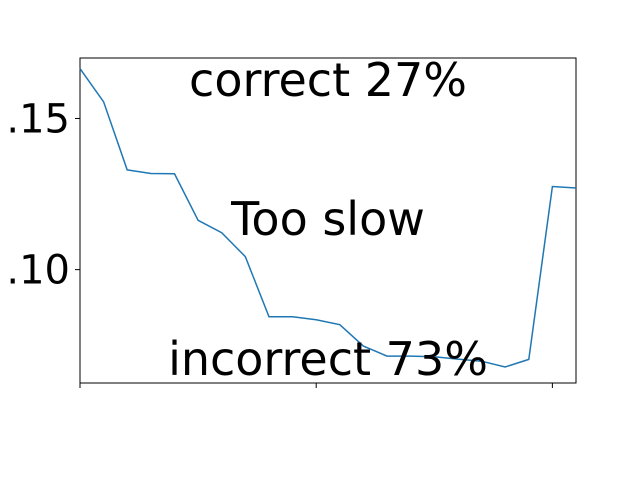  What do you see at coordinates (38, 119) in the screenshot?
I see `y-tick-label-0: .15` at bounding box center [38, 119].